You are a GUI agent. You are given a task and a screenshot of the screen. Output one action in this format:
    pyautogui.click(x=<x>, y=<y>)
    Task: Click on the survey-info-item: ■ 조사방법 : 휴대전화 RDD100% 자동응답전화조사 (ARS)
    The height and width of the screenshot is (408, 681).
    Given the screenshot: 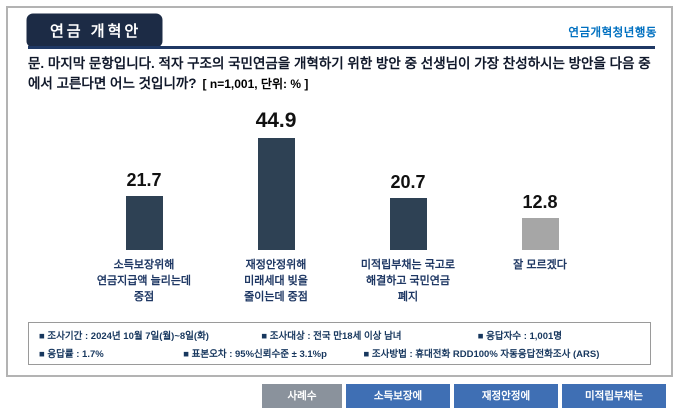 What is the action you would take?
    pyautogui.click(x=481, y=354)
    